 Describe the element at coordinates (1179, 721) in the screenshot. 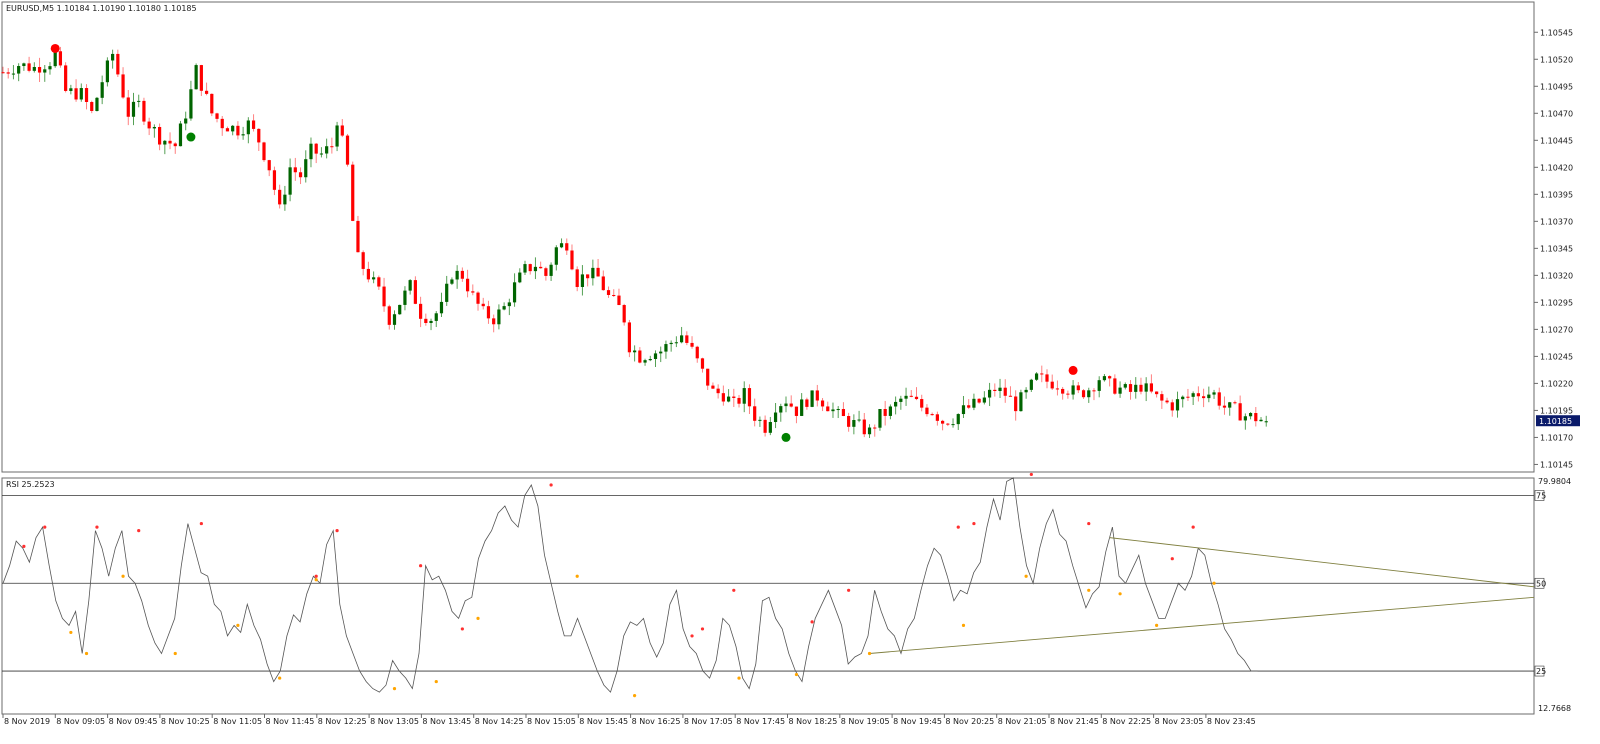

I see `time-tick-label: 8 Nov 23:05` at that location.